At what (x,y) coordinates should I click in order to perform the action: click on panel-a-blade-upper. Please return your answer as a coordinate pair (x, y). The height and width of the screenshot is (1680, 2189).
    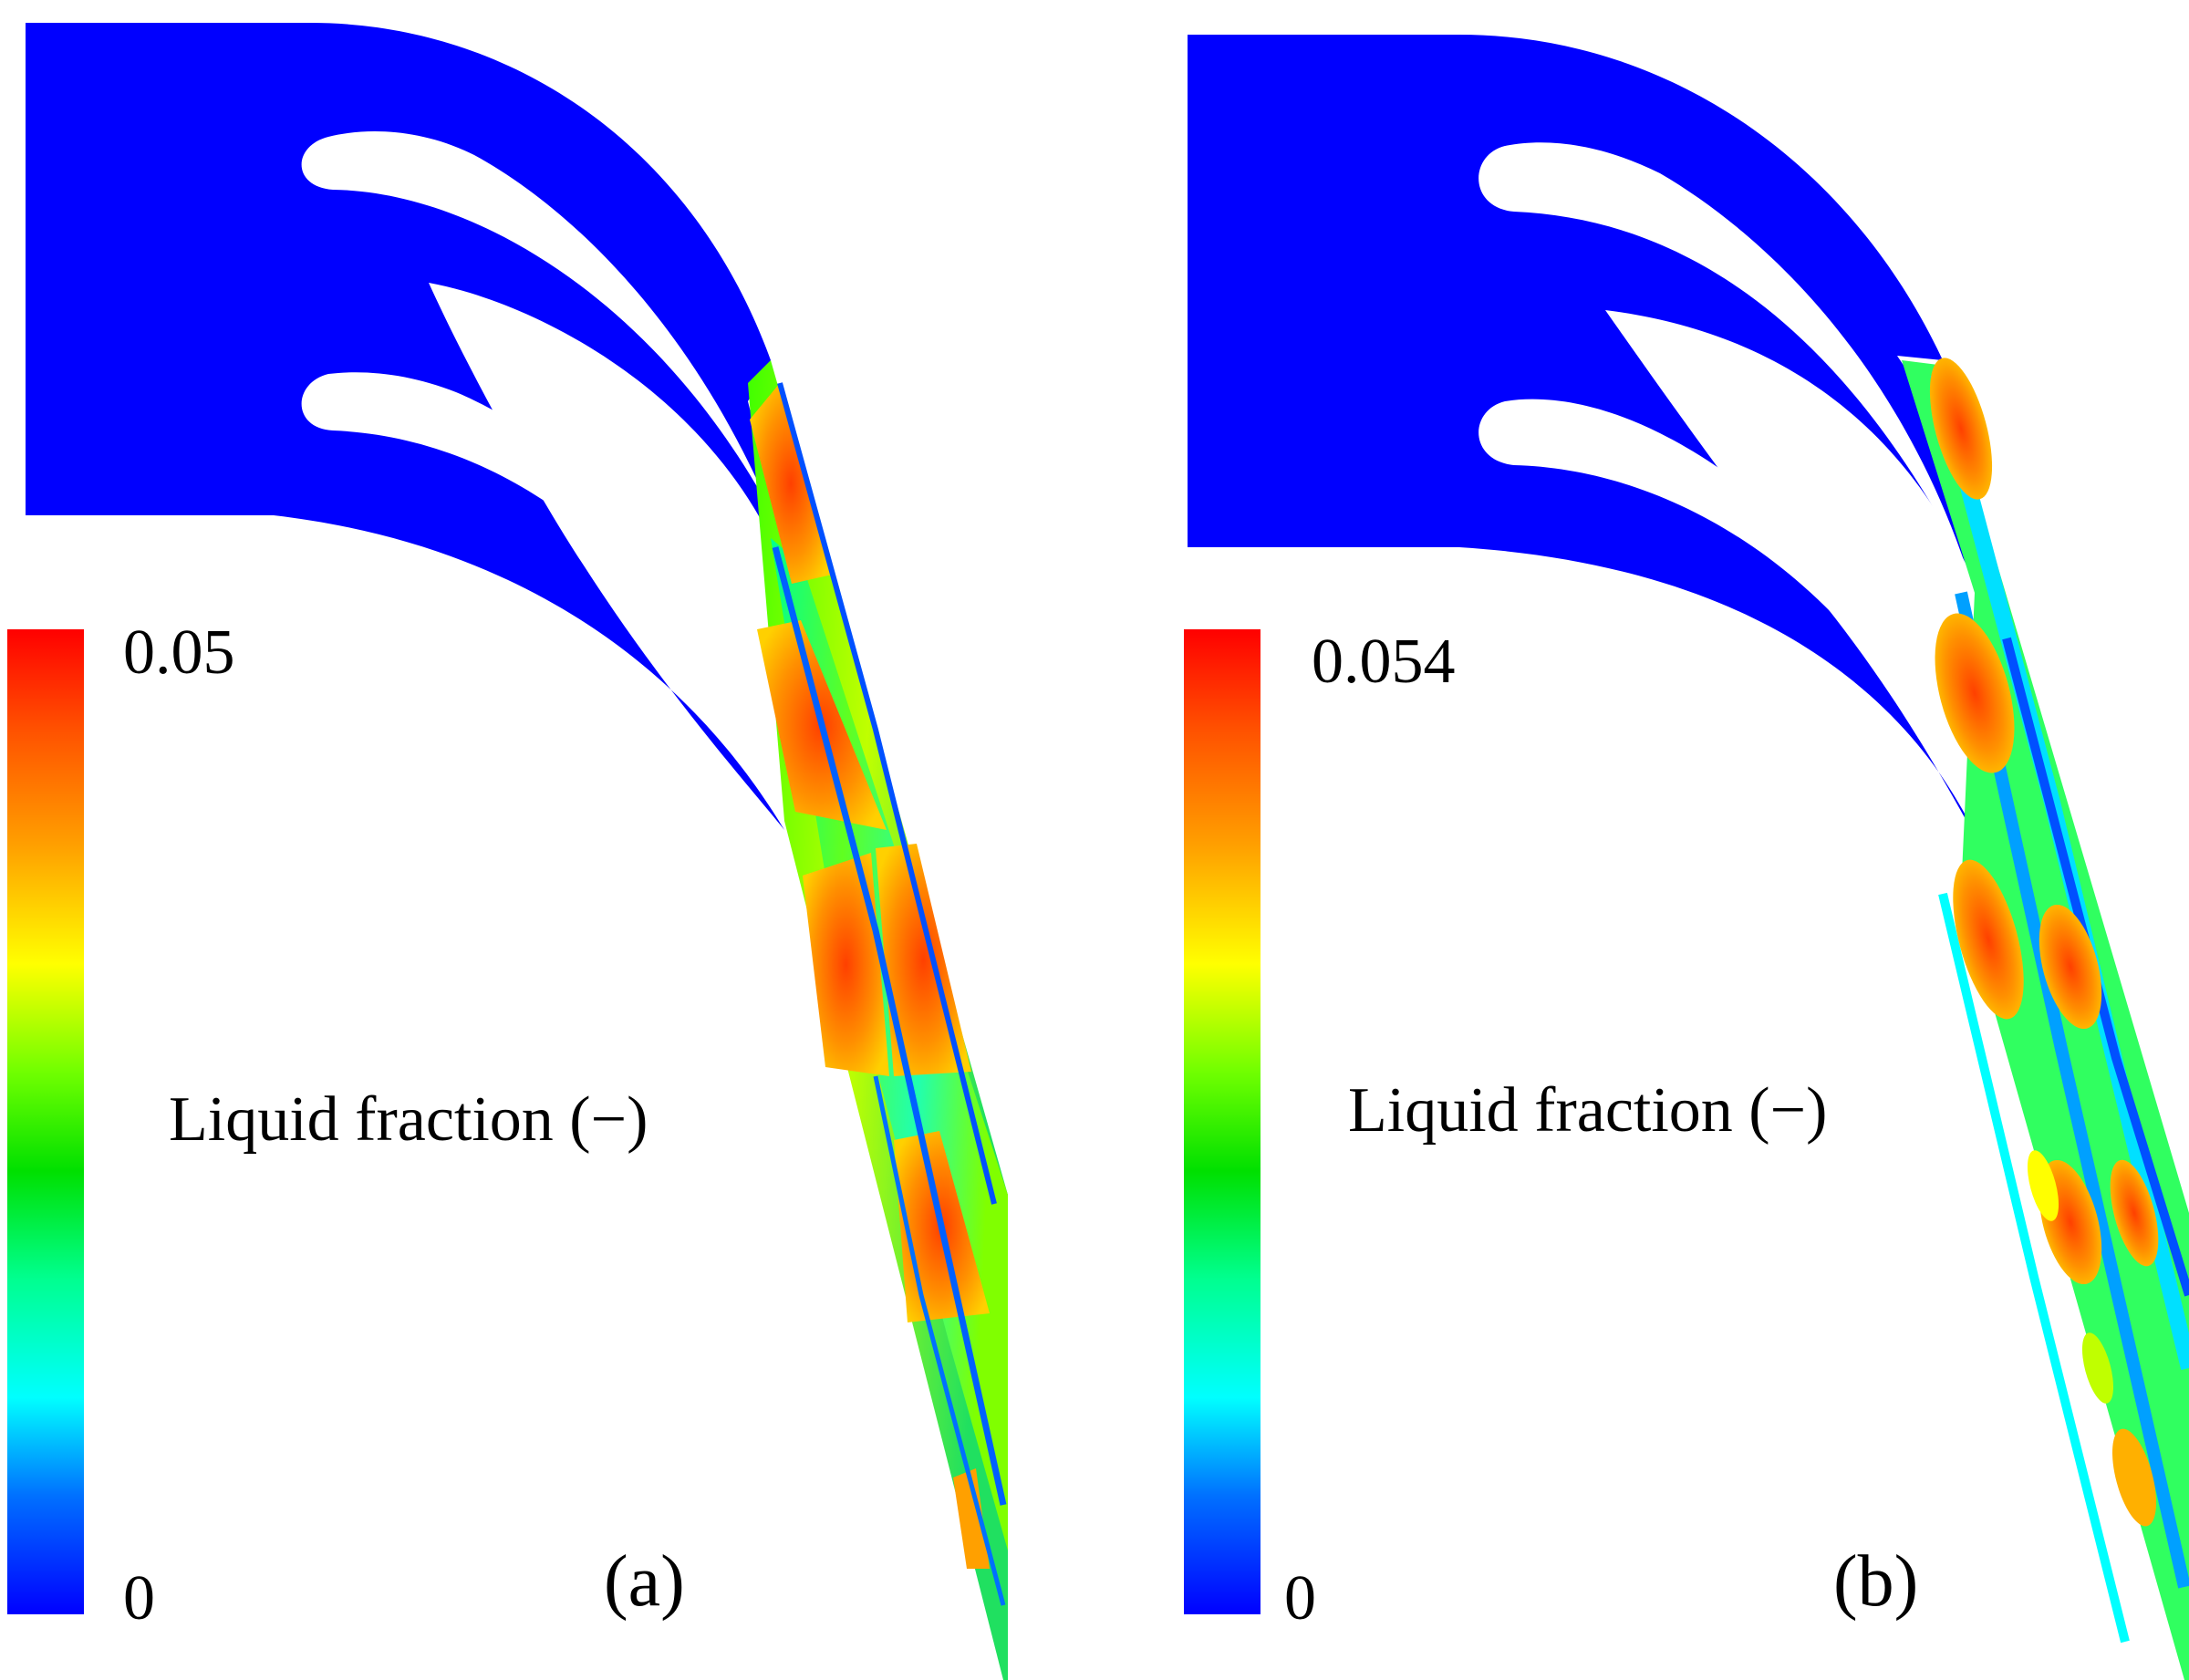
    Looking at the image, I should click on (536, 321).